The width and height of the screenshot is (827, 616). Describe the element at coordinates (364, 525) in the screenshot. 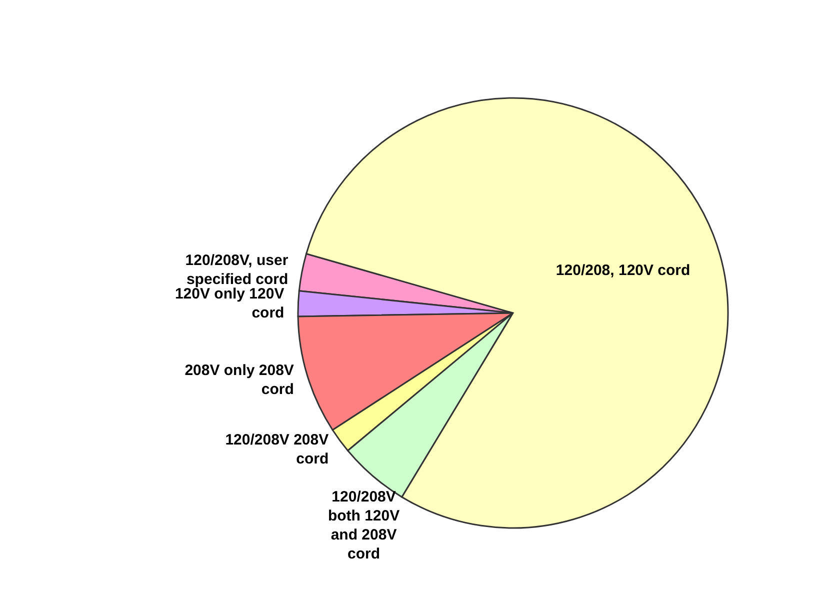

I see `slice-label: 120/208V both 120V and 208V cord` at that location.